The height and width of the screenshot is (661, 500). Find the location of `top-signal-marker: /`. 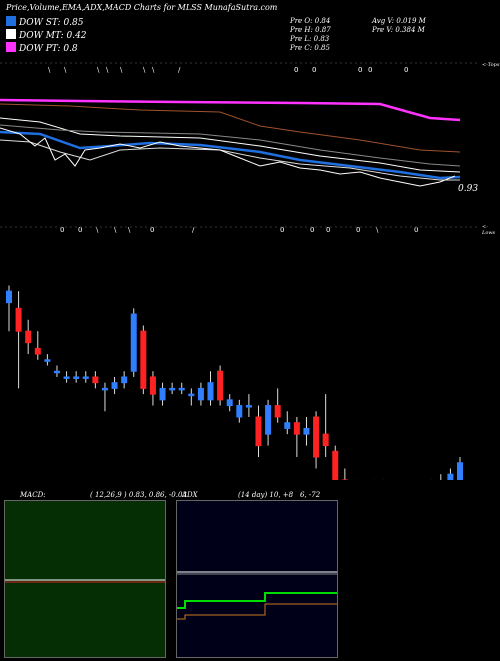

top-signal-marker: / is located at coordinates (179, 70).